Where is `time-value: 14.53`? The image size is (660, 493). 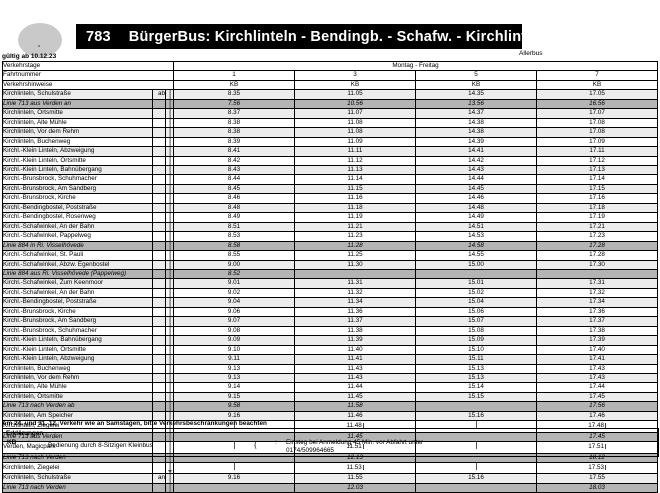 time-value: 14.53 is located at coordinates (476, 236).